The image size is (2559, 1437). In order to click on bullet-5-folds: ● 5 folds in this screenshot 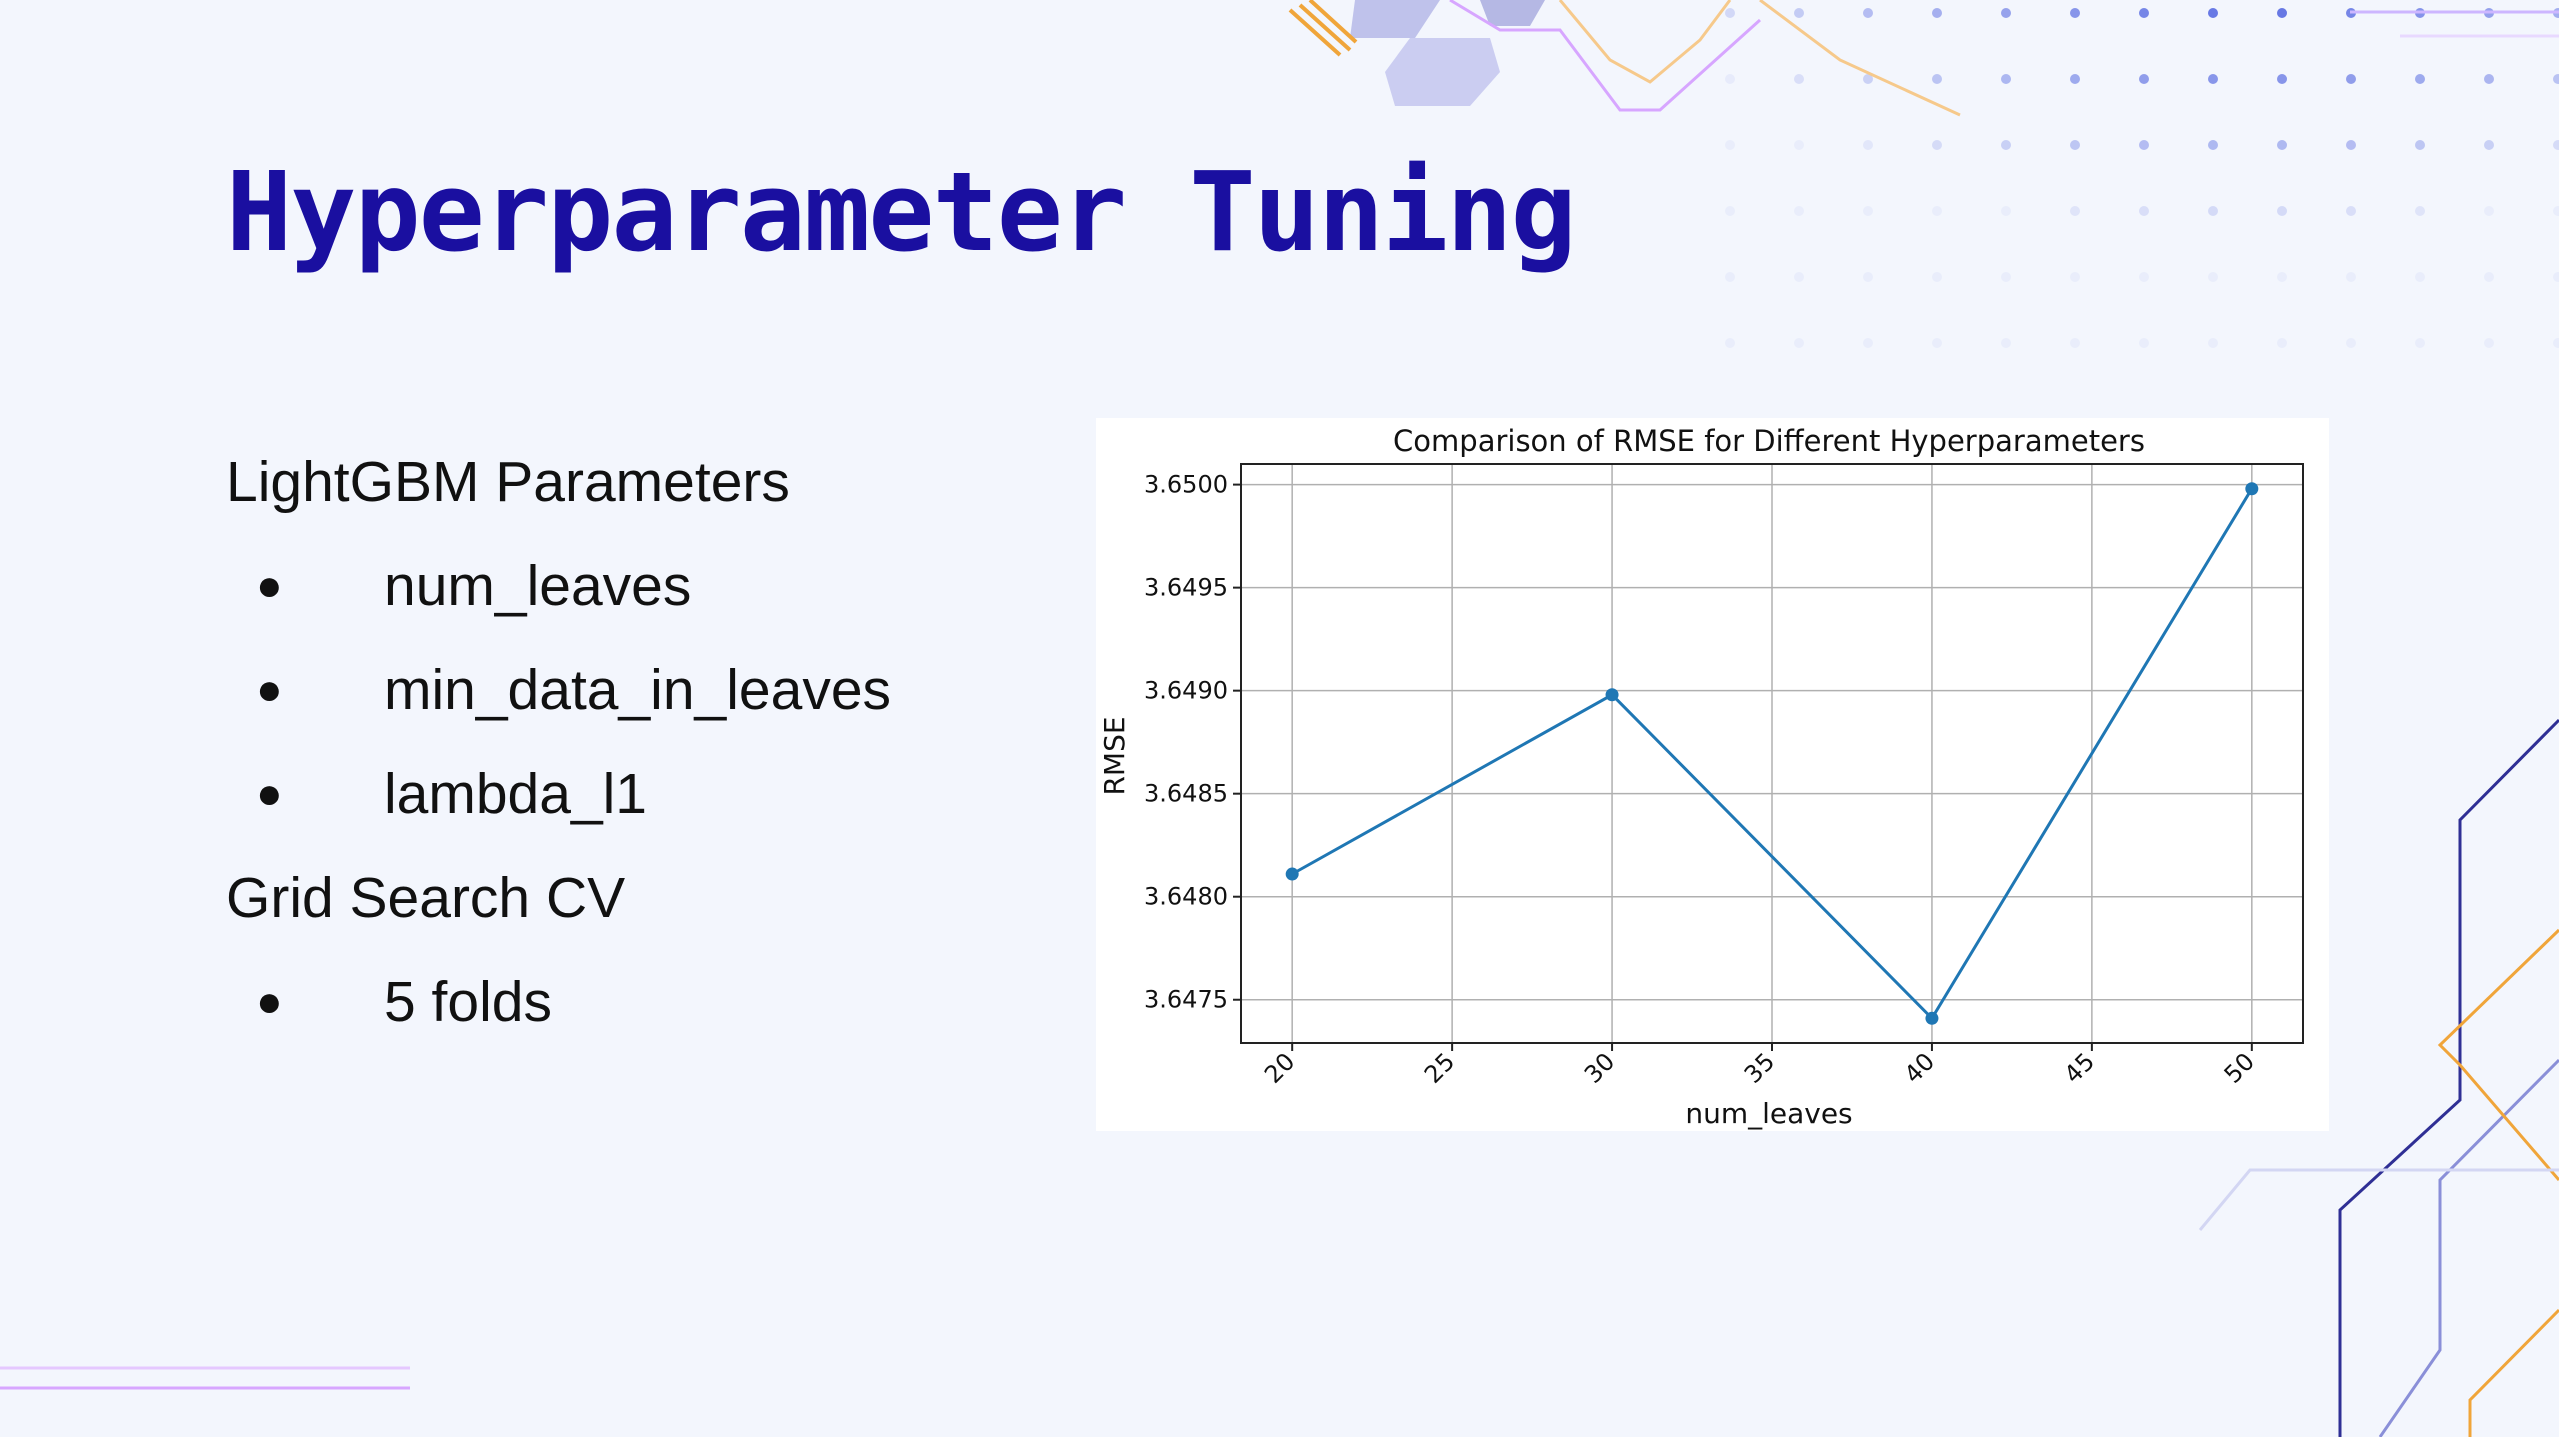, I will do `click(558, 1002)`.